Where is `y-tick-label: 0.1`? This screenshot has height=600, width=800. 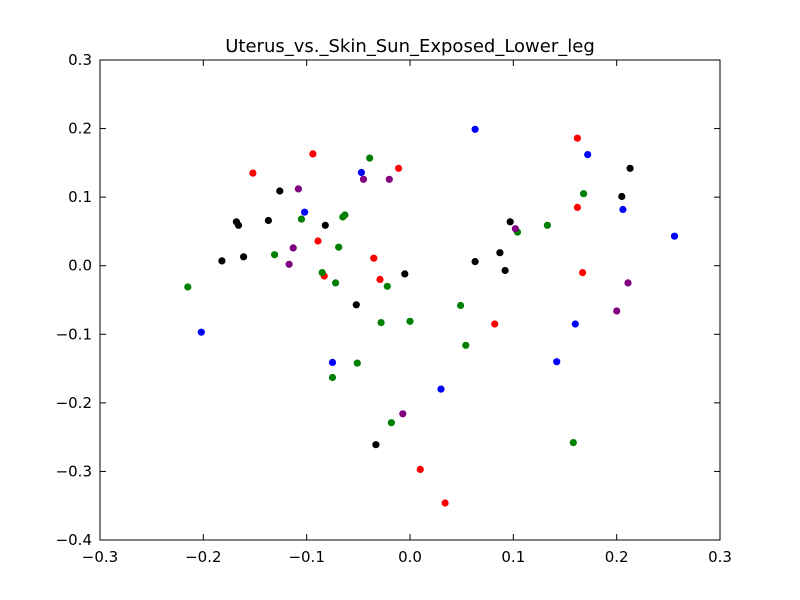 y-tick-label: 0.1 is located at coordinates (80, 197).